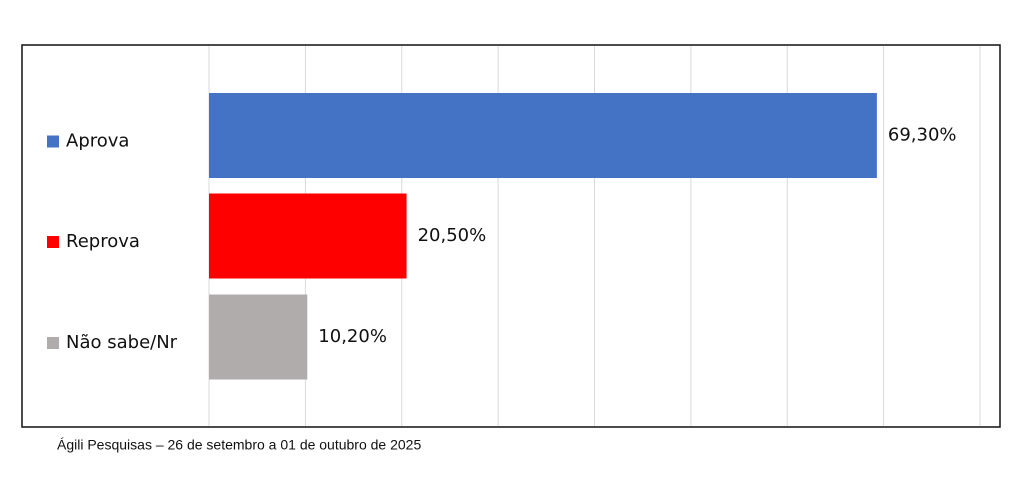  What do you see at coordinates (452, 235) in the screenshot?
I see `value-label: 20,50%` at bounding box center [452, 235].